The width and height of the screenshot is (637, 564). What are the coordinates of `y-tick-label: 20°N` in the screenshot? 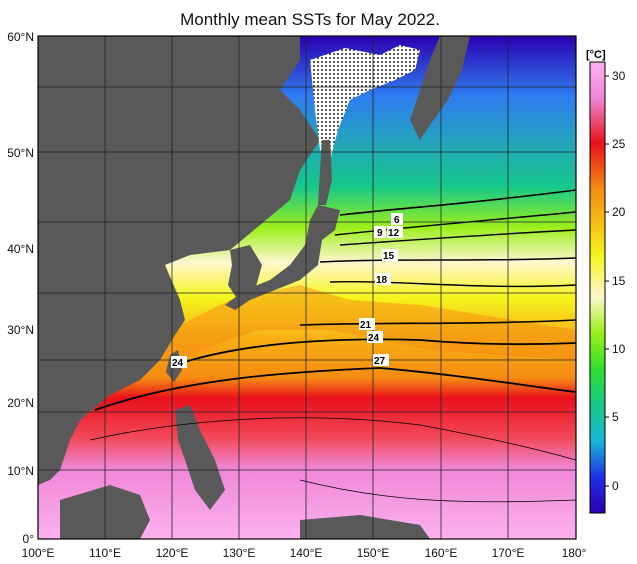 It's located at (20, 403).